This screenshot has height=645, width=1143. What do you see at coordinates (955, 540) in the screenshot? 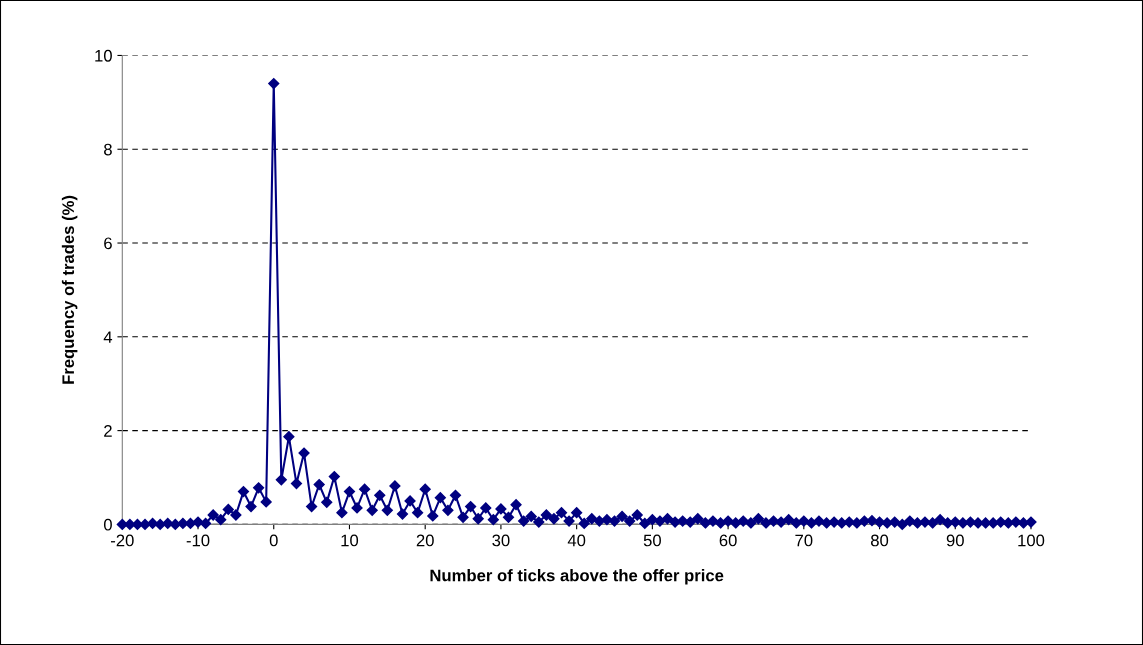
I see `x-tick-label: 90` at bounding box center [955, 540].